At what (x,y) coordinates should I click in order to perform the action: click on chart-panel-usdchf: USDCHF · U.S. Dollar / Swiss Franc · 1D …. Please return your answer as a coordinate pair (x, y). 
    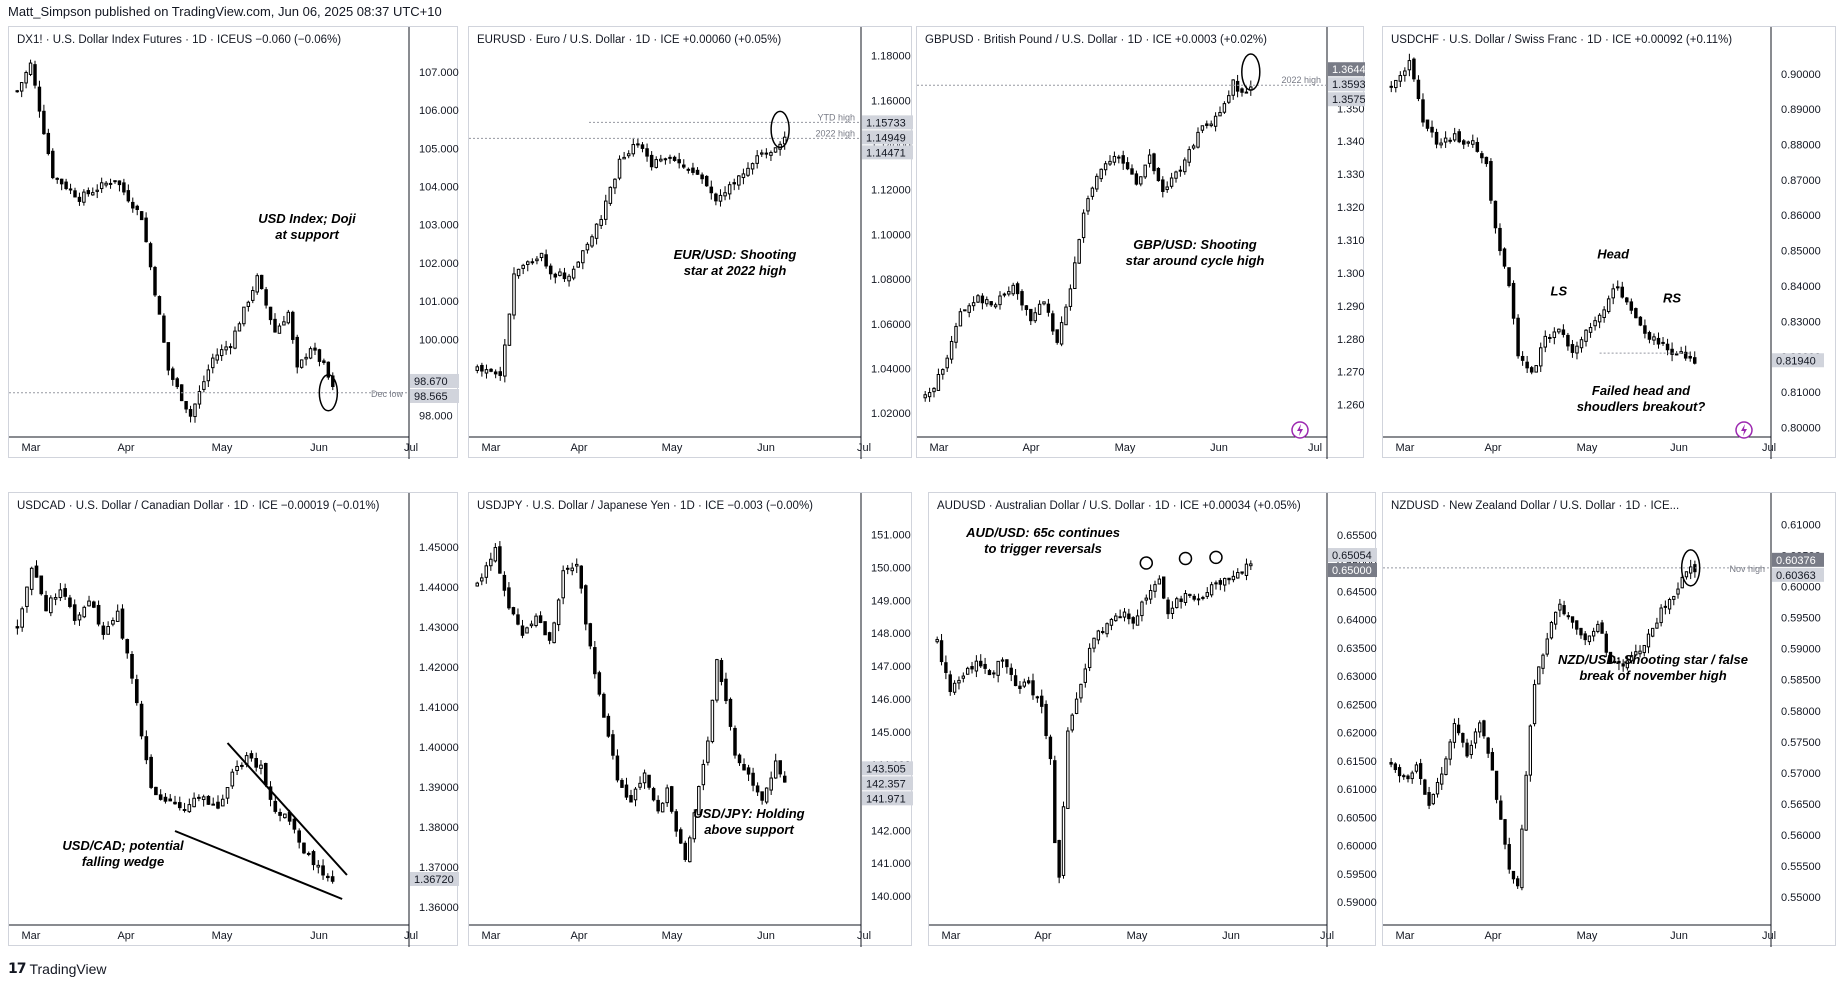
    Looking at the image, I should click on (1609, 242).